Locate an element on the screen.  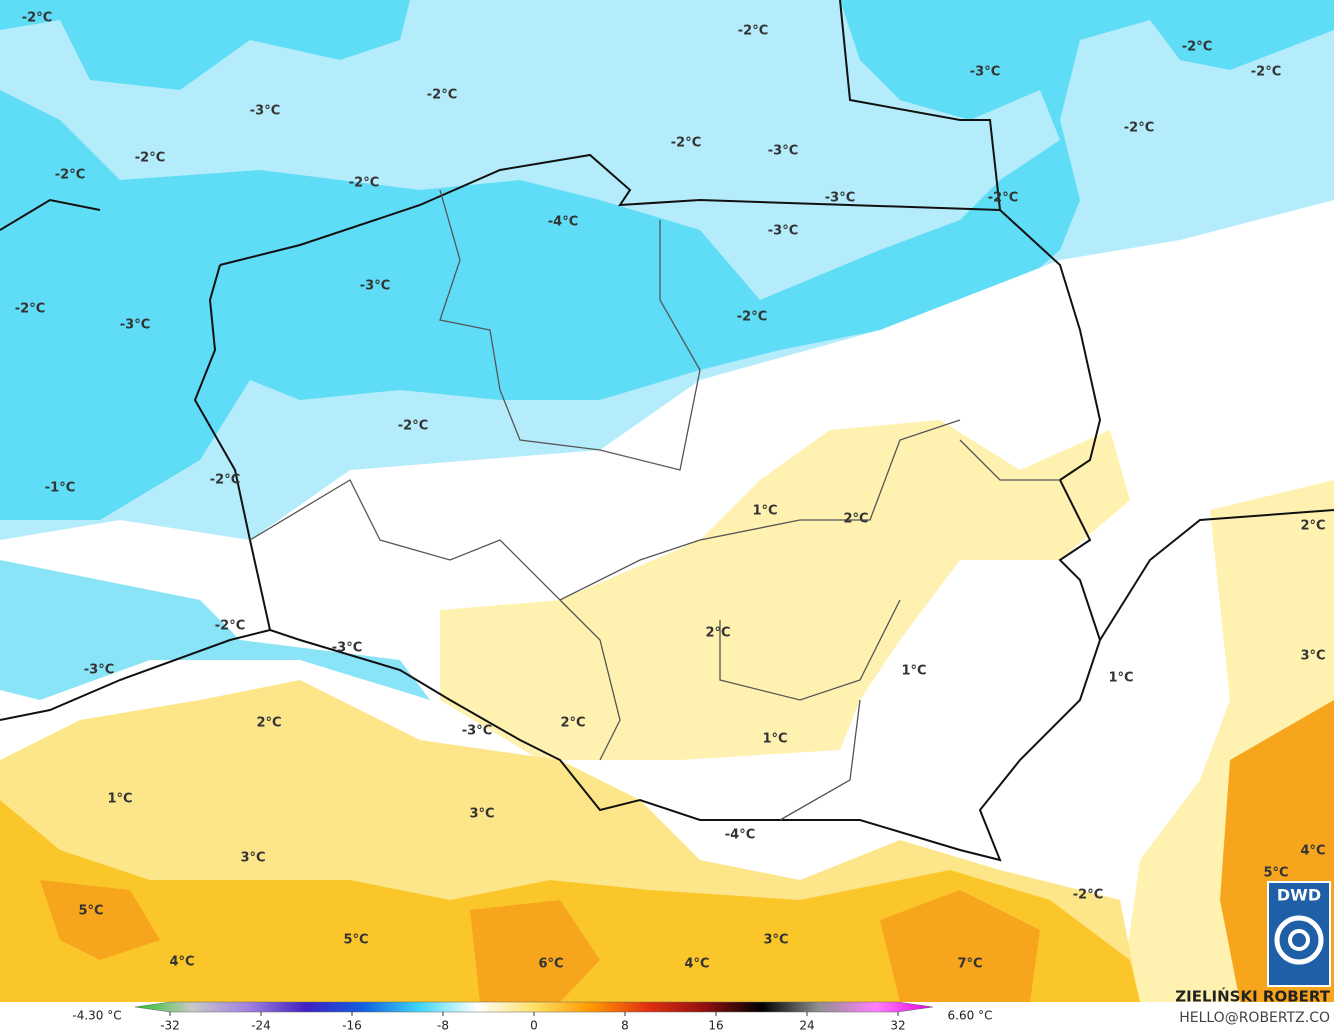
colorbar-tick-label: 16 is located at coordinates (715, 1026).